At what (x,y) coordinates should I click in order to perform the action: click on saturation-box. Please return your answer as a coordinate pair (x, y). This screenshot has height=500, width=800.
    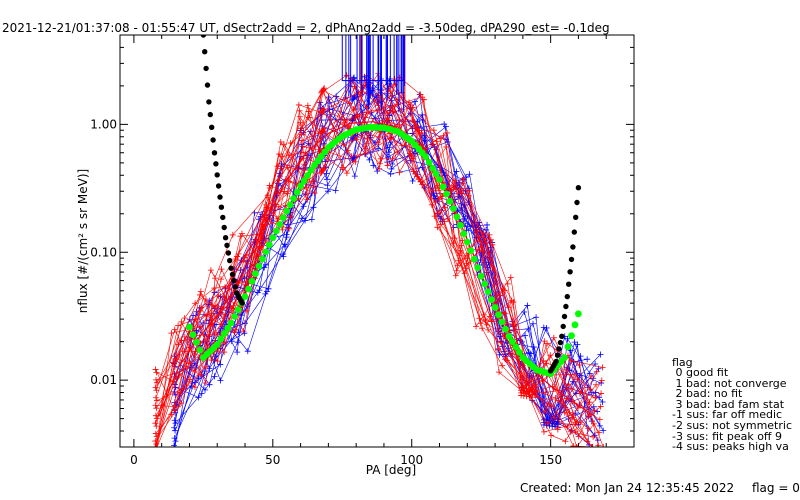
    Looking at the image, I should click on (372, 58).